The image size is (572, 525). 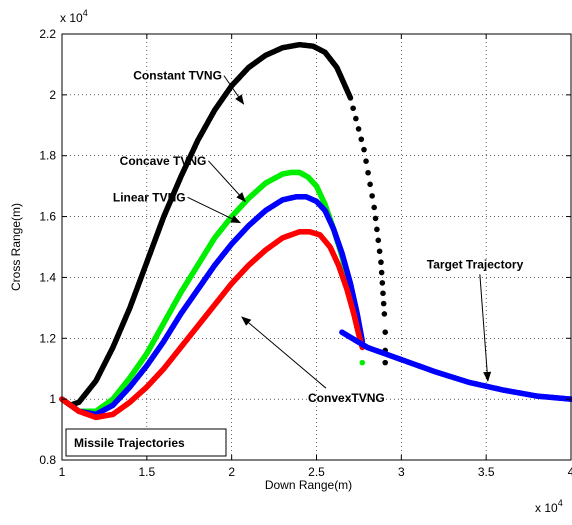 I want to click on y-tick-label: 2.2, so click(x=47, y=34).